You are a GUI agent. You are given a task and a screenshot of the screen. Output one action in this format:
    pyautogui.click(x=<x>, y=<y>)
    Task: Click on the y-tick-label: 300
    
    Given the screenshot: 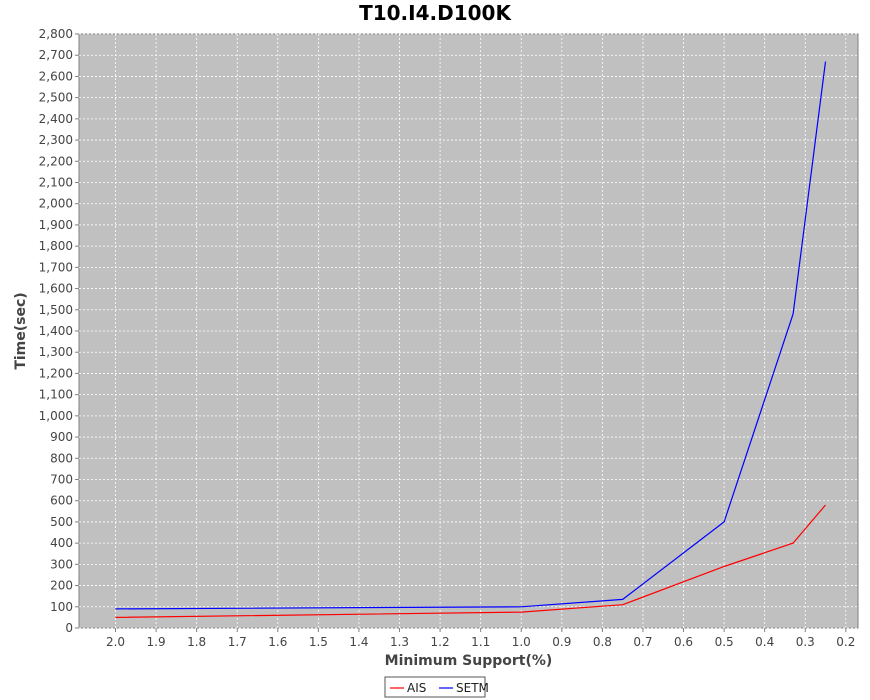 What is the action you would take?
    pyautogui.click(x=61, y=564)
    